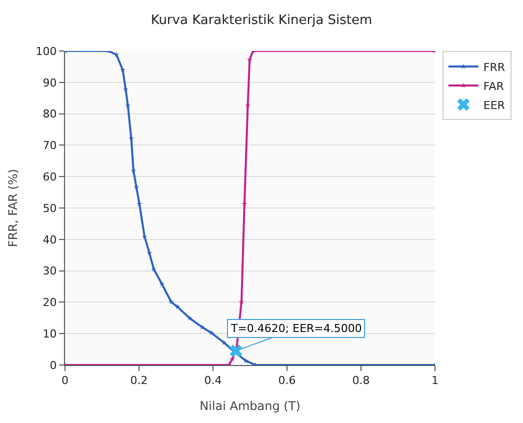 This screenshot has height=423, width=523. Describe the element at coordinates (49, 177) in the screenshot. I see `y-tick-label: 60` at that location.